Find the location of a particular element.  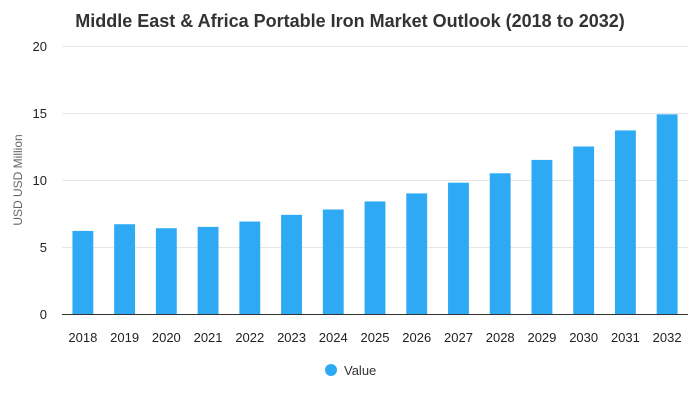

y-axis-title: USD USD Million is located at coordinates (18, 179).